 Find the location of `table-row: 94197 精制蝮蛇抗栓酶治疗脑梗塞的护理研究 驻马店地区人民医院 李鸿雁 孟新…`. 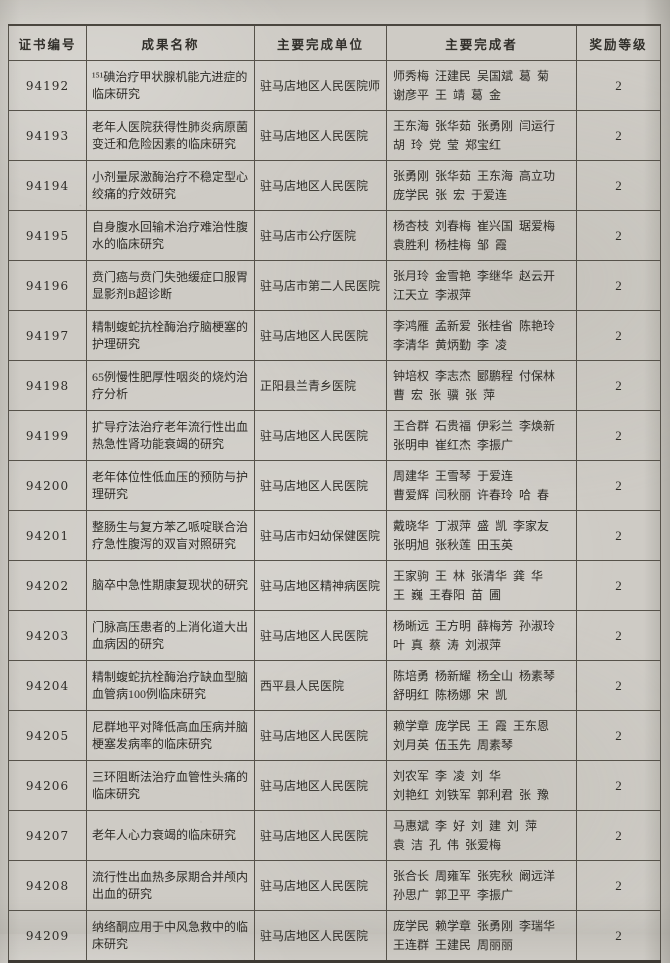

table-row: 94197 精制蝮蛇抗栓酶治疗脑梗塞的护理研究 驻马店地区人民医院 李鸿雁 孟新… is located at coordinates (334, 335).